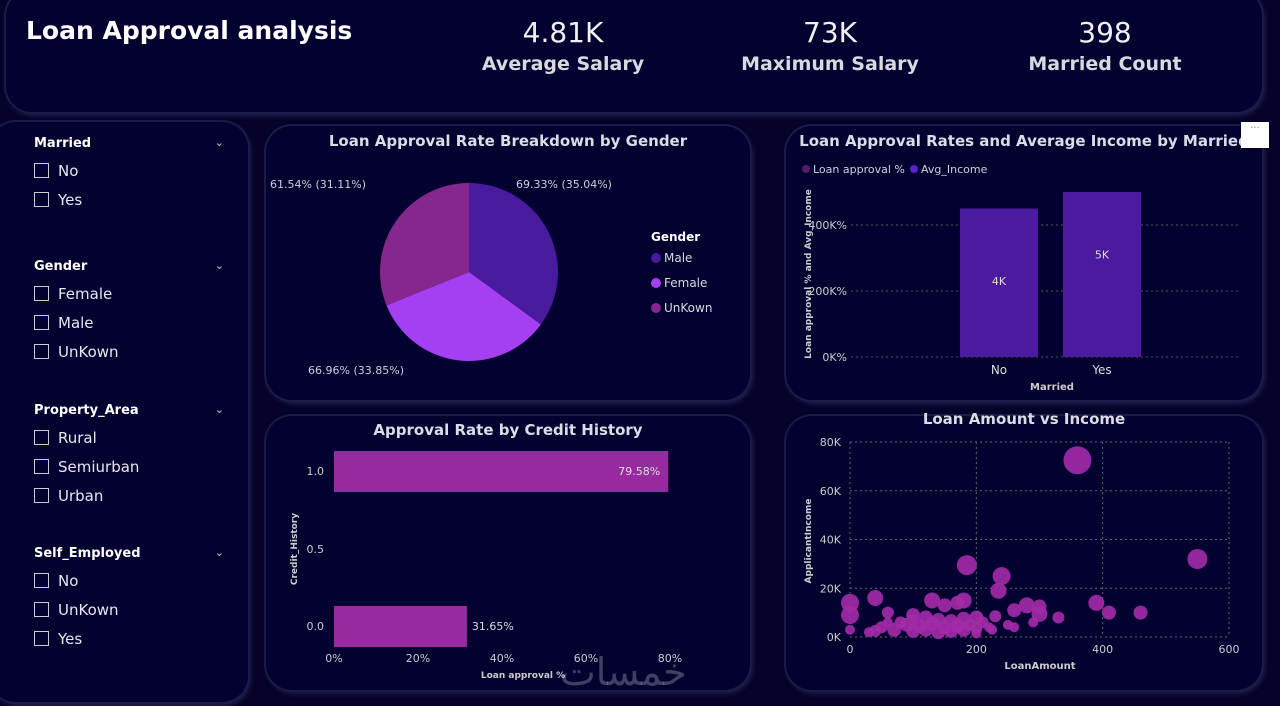 The height and width of the screenshot is (706, 1280). I want to click on x-axis-label: Married, so click(1052, 387).